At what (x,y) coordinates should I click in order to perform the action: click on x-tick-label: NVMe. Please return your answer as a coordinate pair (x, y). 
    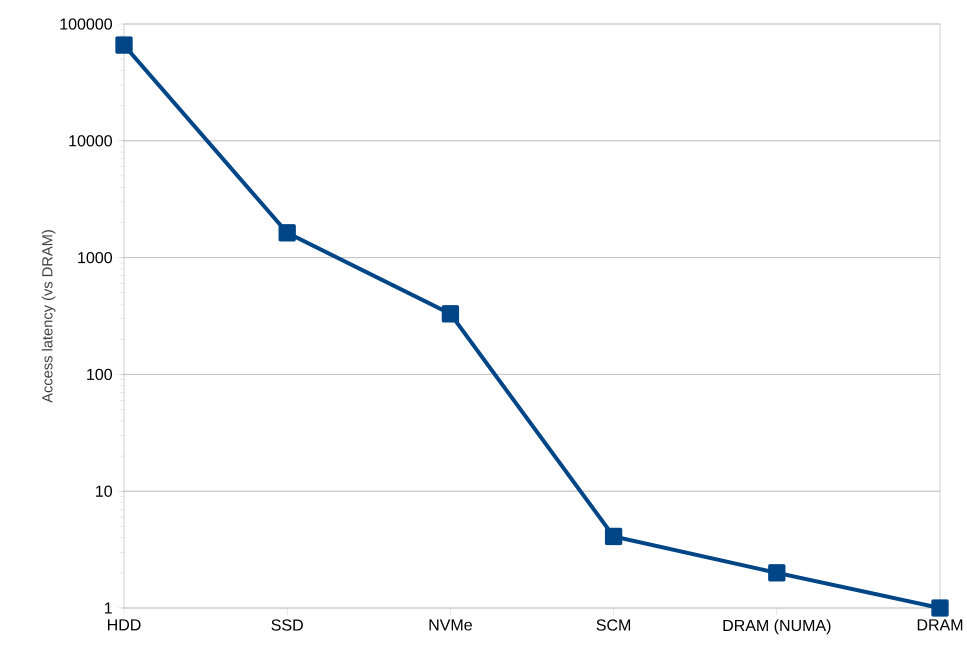
    Looking at the image, I should click on (450, 625).